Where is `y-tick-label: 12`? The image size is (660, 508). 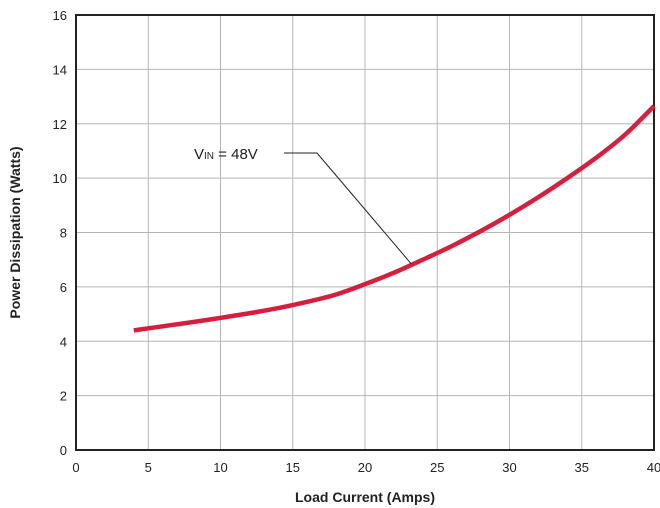
y-tick-label: 12 is located at coordinates (60, 124).